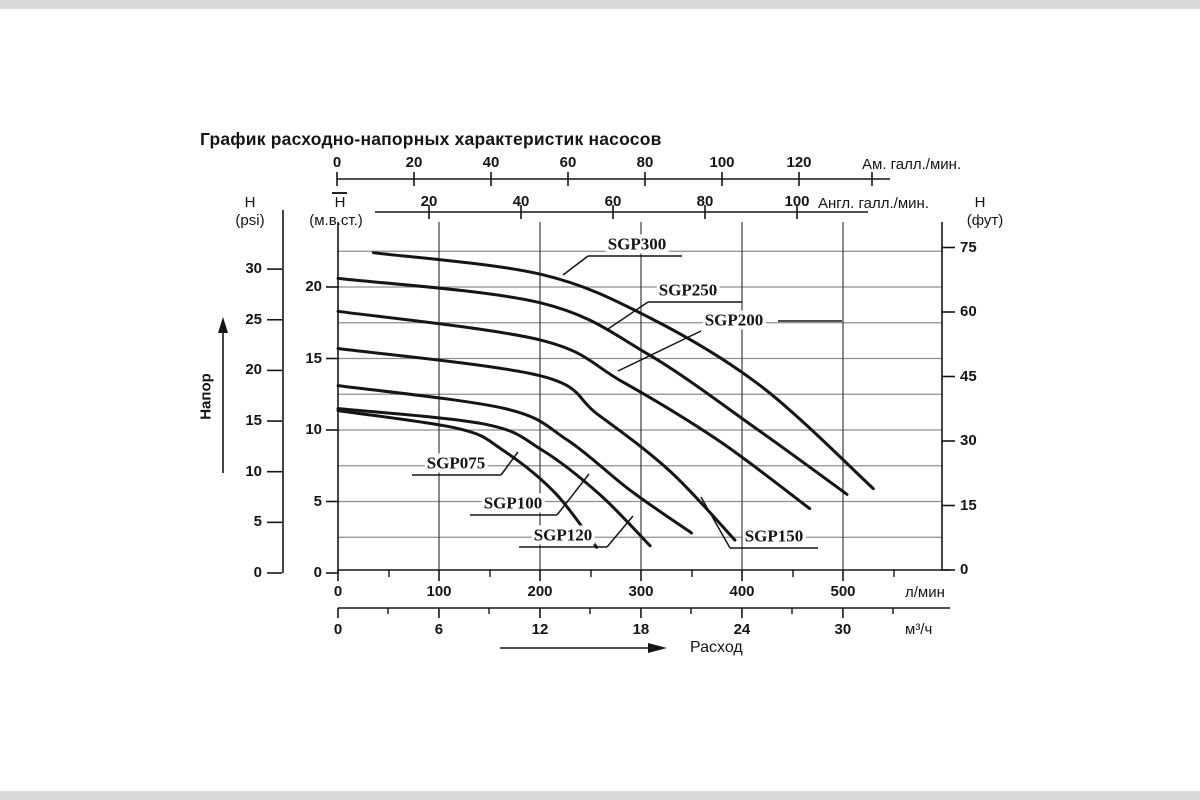 The width and height of the screenshot is (1200, 800). What do you see at coordinates (509, 463) in the screenshot?
I see `label-leader-SGP075` at bounding box center [509, 463].